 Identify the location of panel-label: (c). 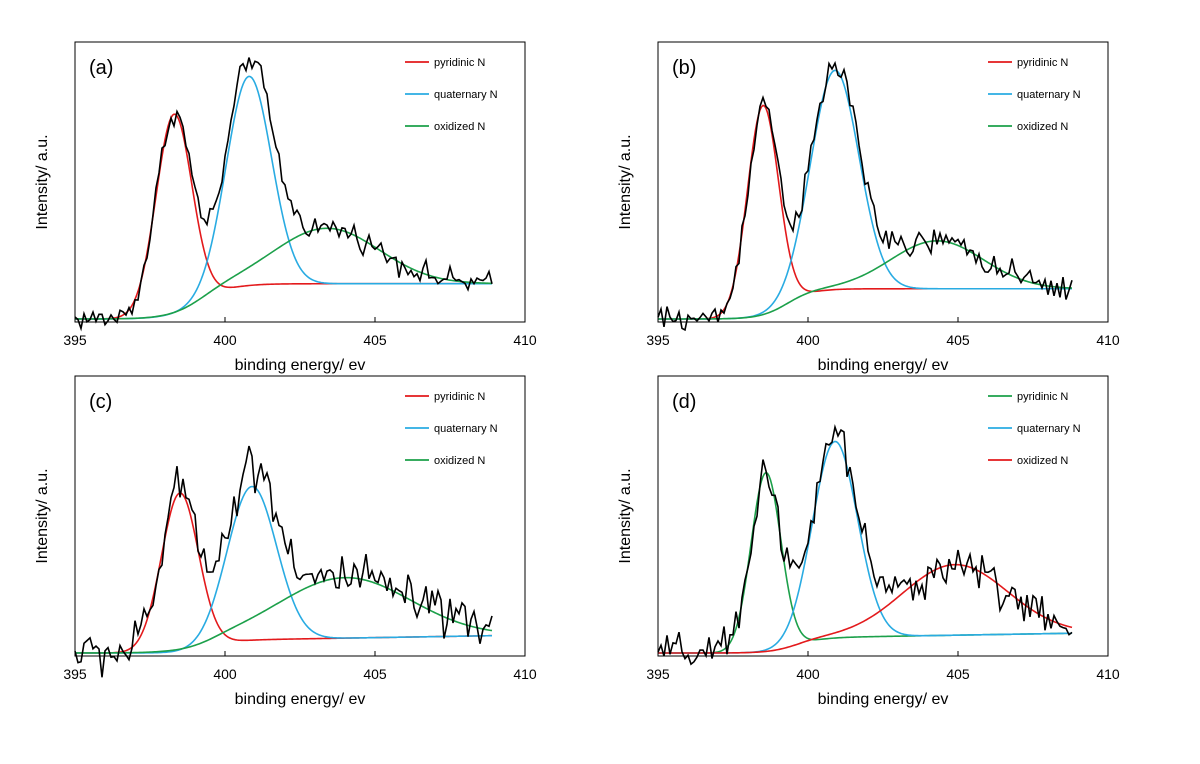
(100, 402).